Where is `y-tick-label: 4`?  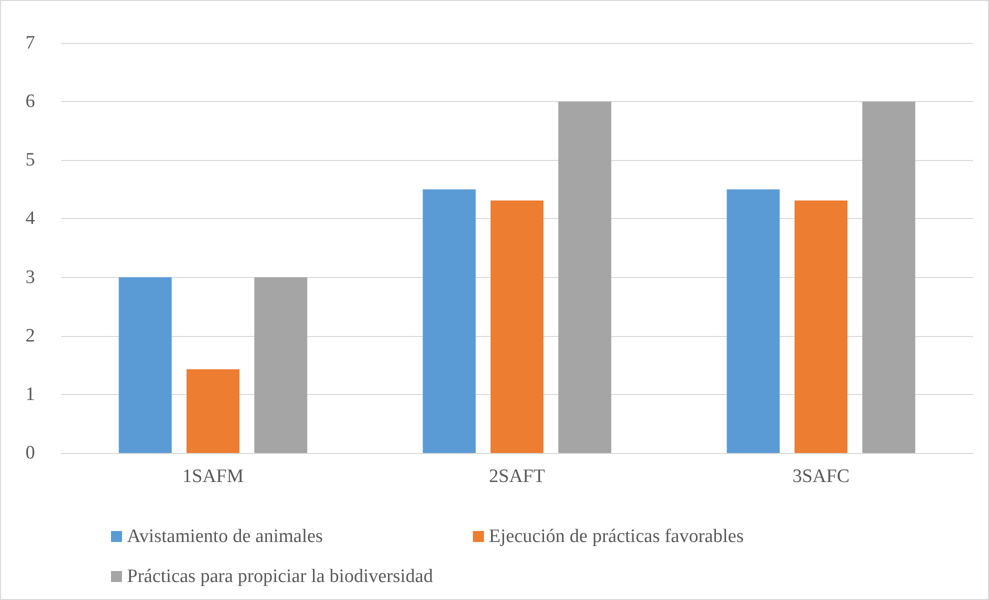 y-tick-label: 4 is located at coordinates (31, 219).